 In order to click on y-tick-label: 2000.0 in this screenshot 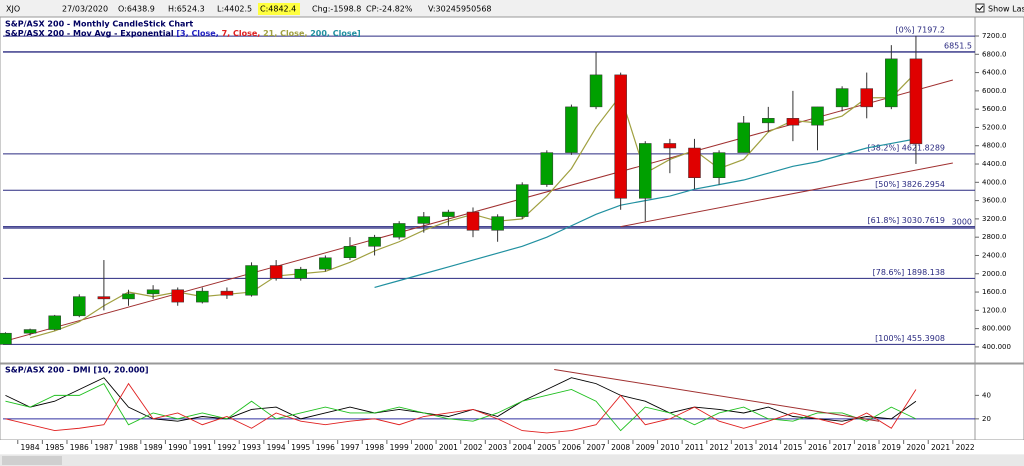, I will do `click(994, 274)`.